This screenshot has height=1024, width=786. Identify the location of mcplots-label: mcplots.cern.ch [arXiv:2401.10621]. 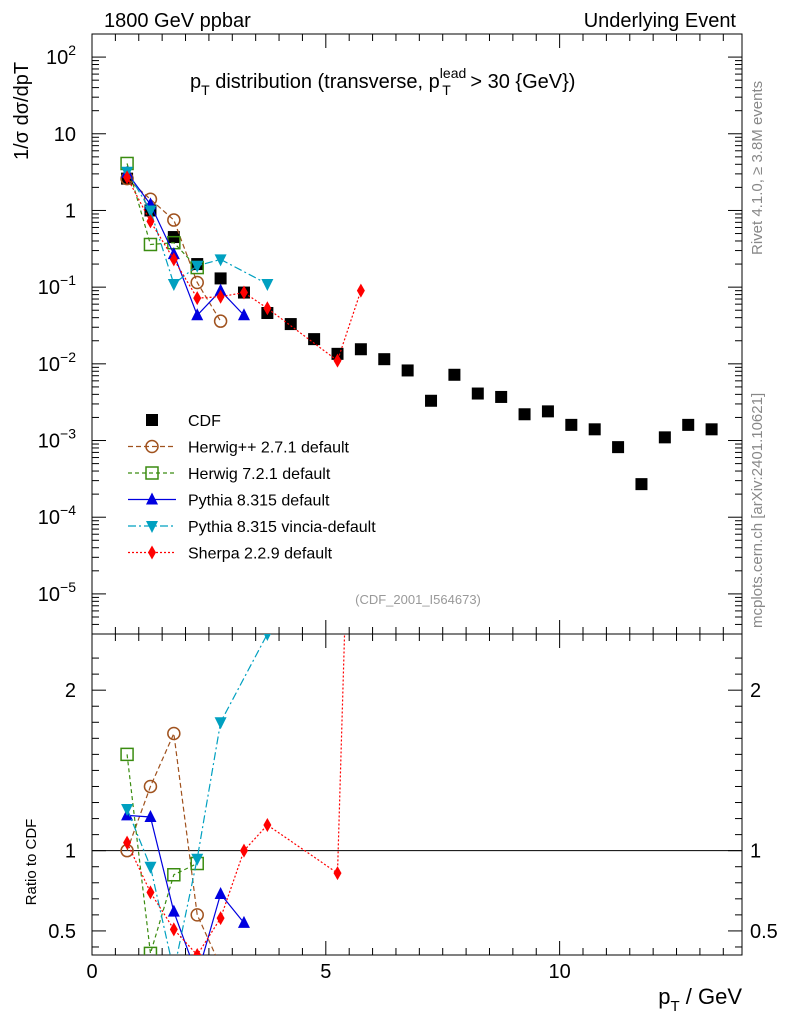
(757, 510).